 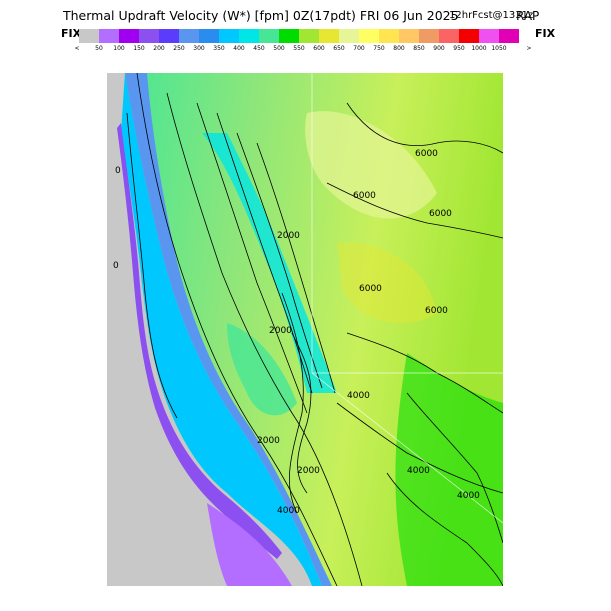 What do you see at coordinates (119, 48) in the screenshot?
I see `scale-tick-label: 100` at bounding box center [119, 48].